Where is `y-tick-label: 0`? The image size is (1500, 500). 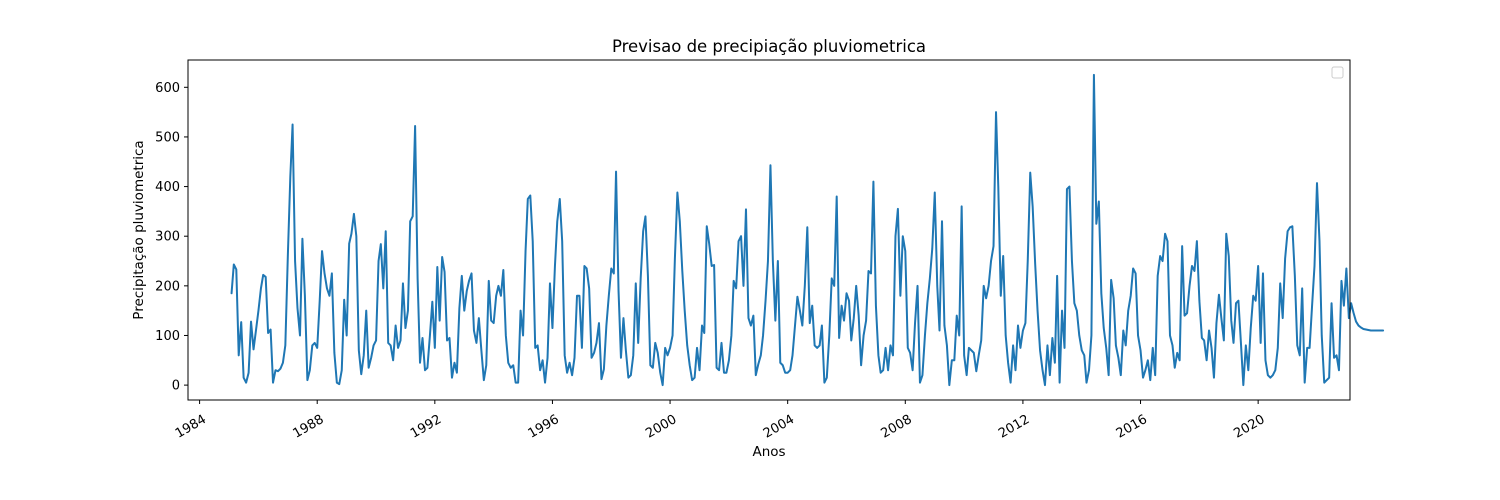
y-tick-label: 0 is located at coordinates (176, 386).